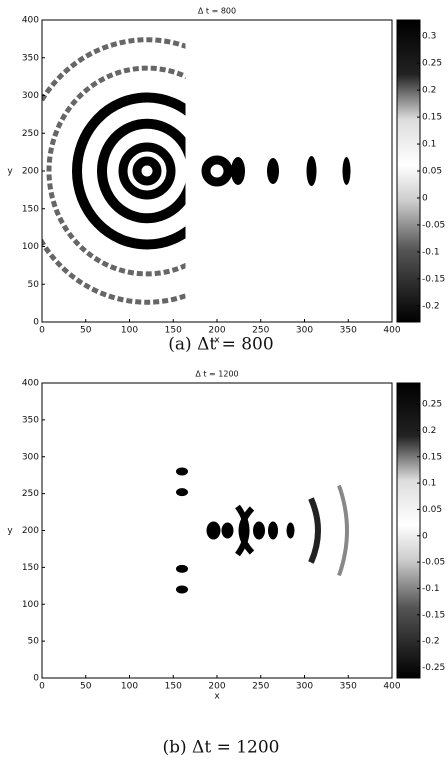 This screenshot has width=448, height=766. I want to click on chart-title: Δ t = 1200, so click(216, 374).